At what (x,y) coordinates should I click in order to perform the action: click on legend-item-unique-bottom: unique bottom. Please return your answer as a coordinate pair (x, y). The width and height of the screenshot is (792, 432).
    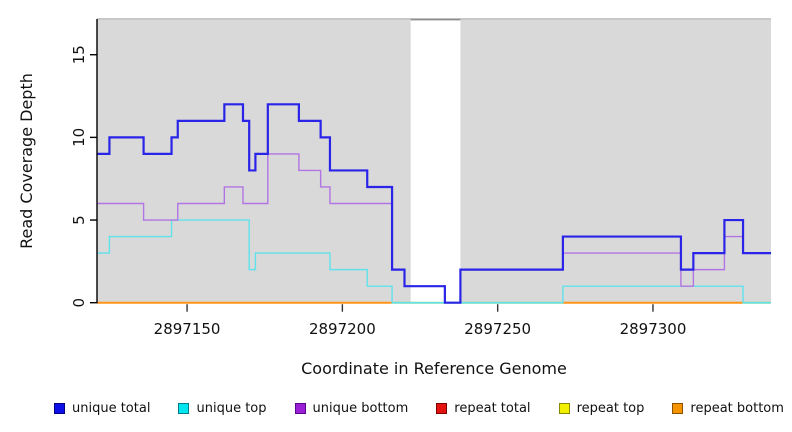
    Looking at the image, I should click on (351, 408).